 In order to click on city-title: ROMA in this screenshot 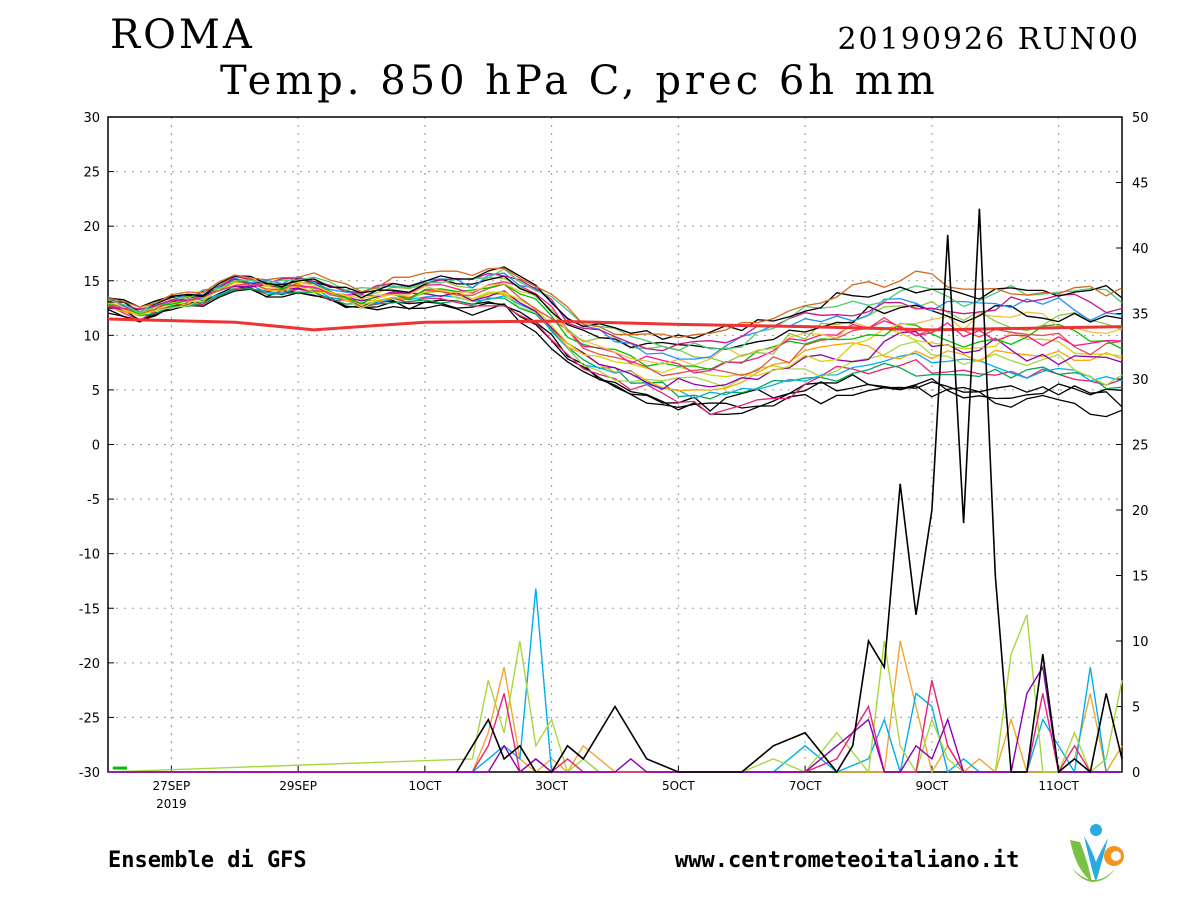, I will do `click(182, 35)`.